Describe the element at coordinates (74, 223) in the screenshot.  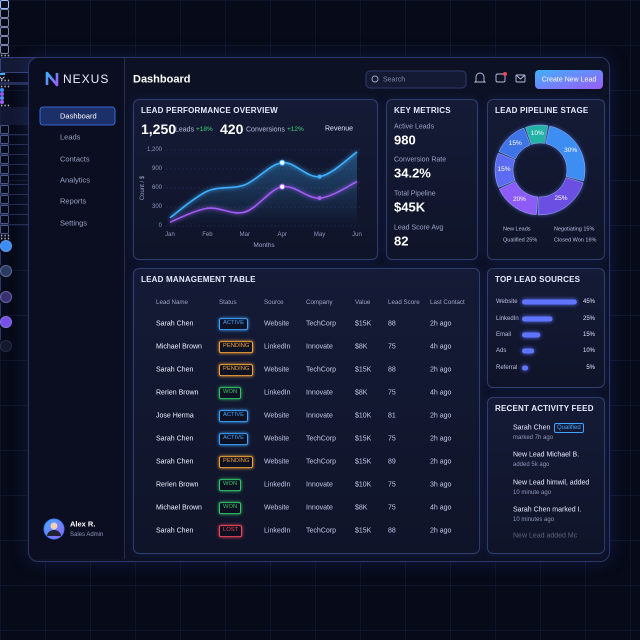
I see `nav-item: Settings` at that location.